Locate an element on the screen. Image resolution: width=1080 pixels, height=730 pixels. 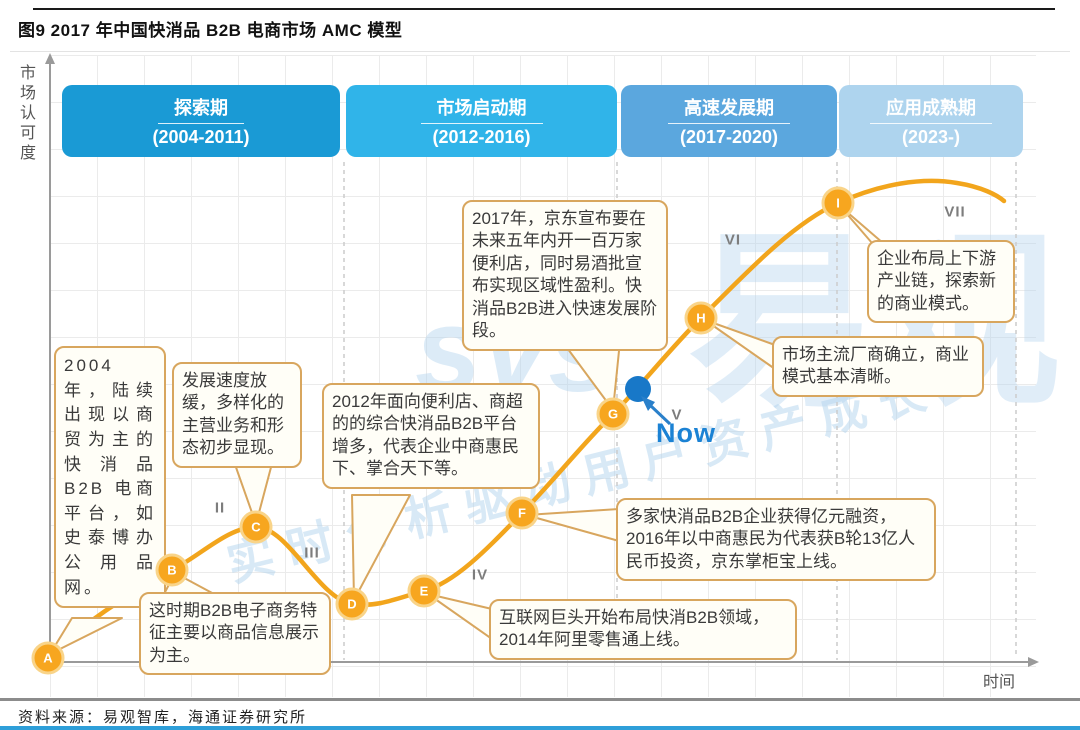
curve-node-h: H is located at coordinates (701, 318).